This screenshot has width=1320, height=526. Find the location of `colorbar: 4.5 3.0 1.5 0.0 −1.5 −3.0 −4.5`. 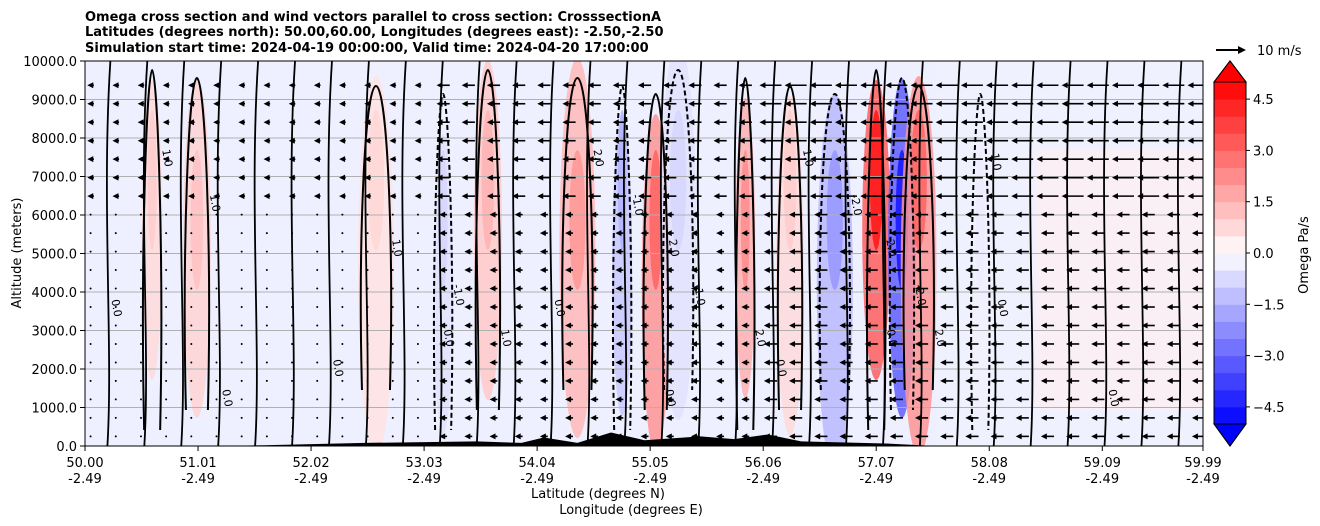

colorbar: 4.5 3.0 1.5 0.0 −1.5 −3.0 −4.5 is located at coordinates (1248, 253).